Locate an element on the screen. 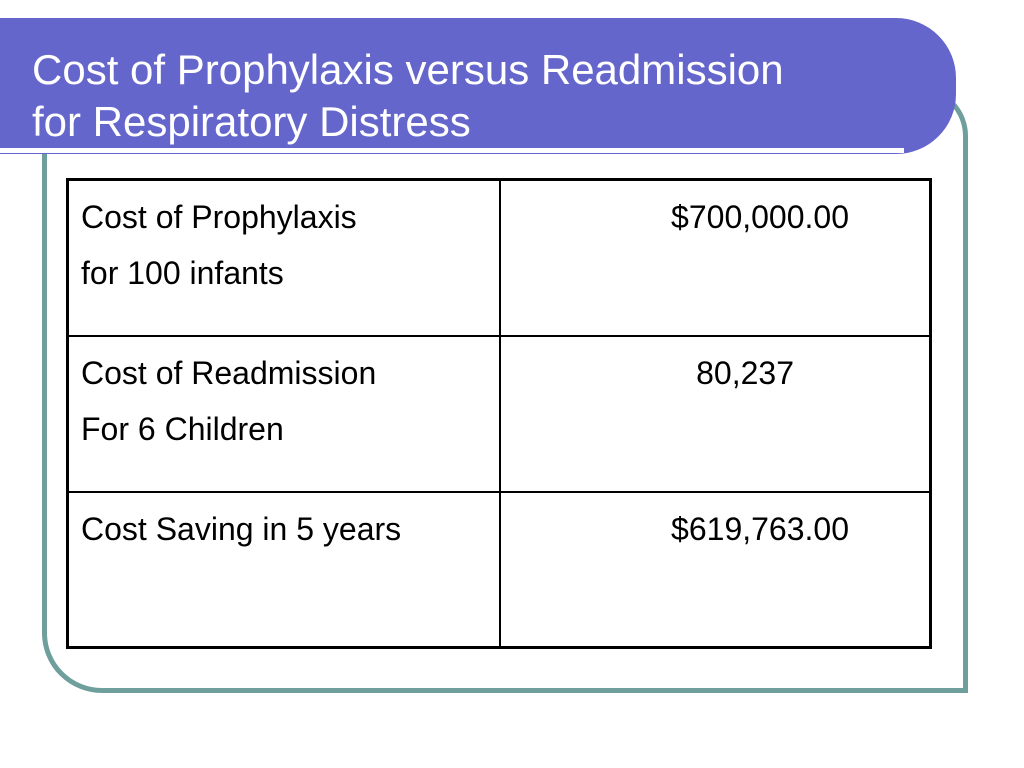 Image resolution: width=1024 pixels, height=768 pixels. row-label-line-2: For 6 Children is located at coordinates (182, 428).